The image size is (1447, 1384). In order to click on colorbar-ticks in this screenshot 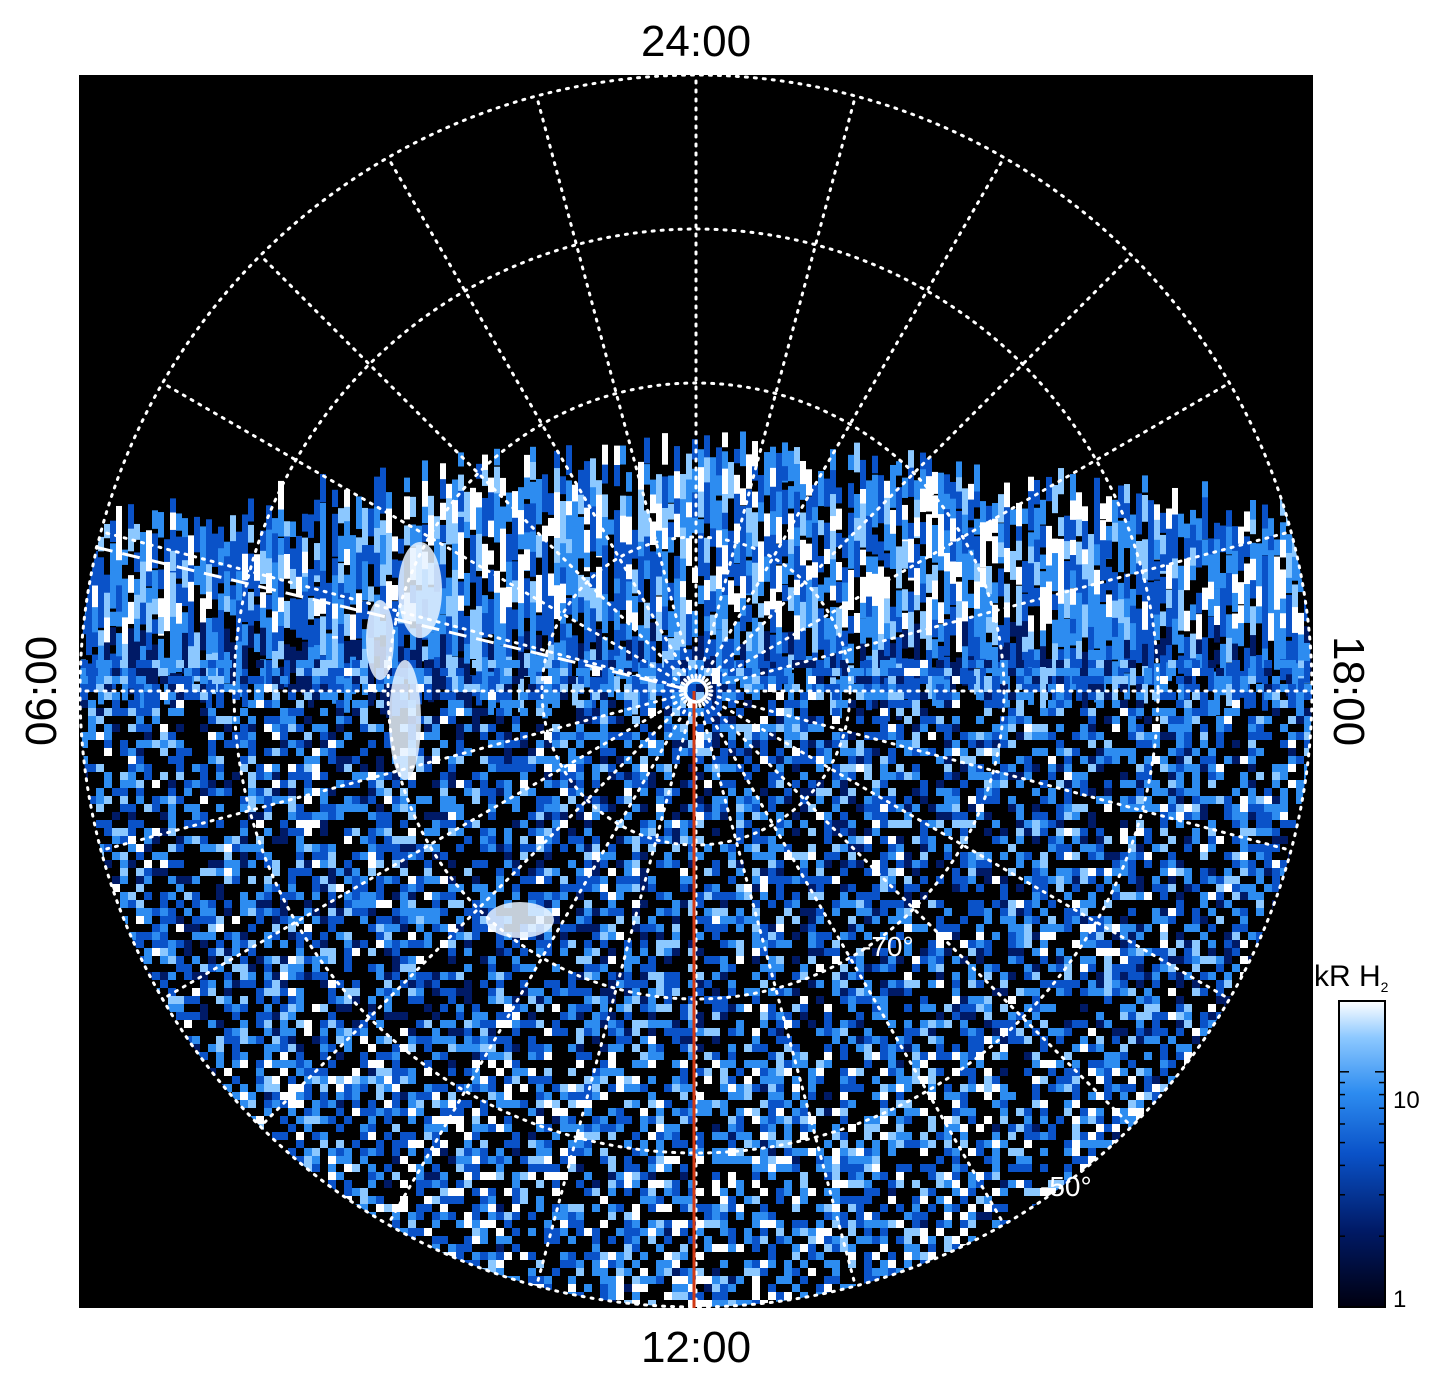, I will do `click(1362, 1154)`.